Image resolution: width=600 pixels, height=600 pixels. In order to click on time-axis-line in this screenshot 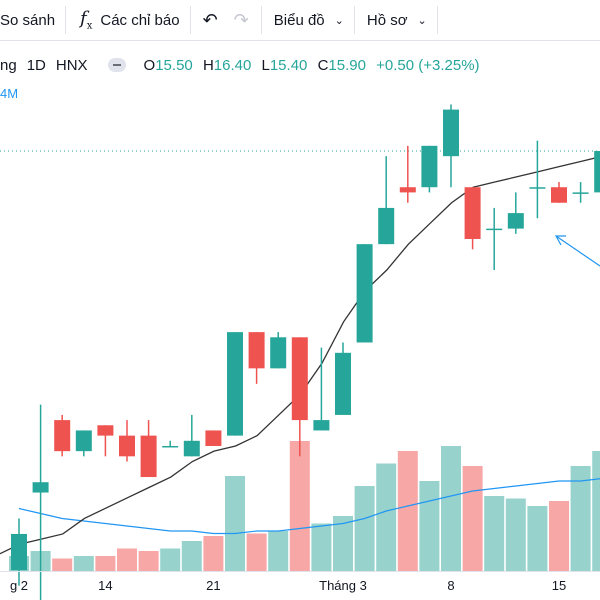, I will do `click(300, 571)`.